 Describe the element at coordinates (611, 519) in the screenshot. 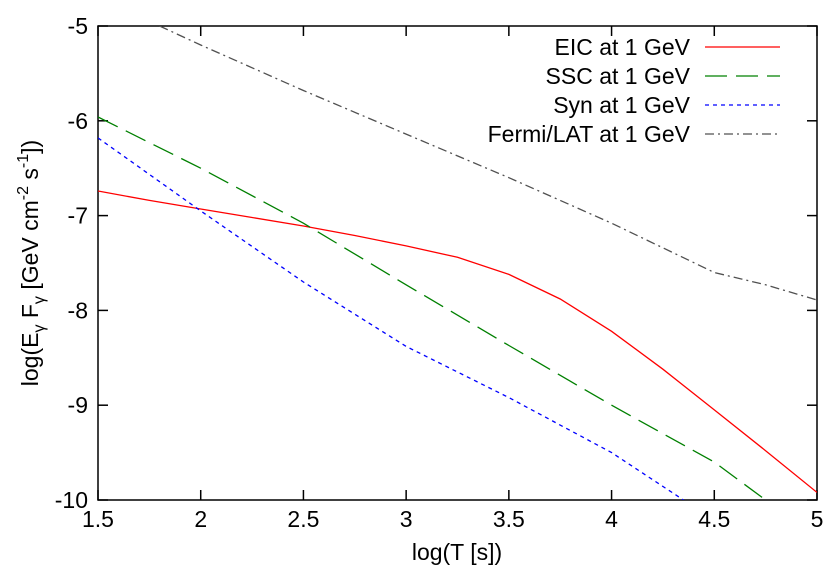

I see `x-tick-label: 4` at that location.